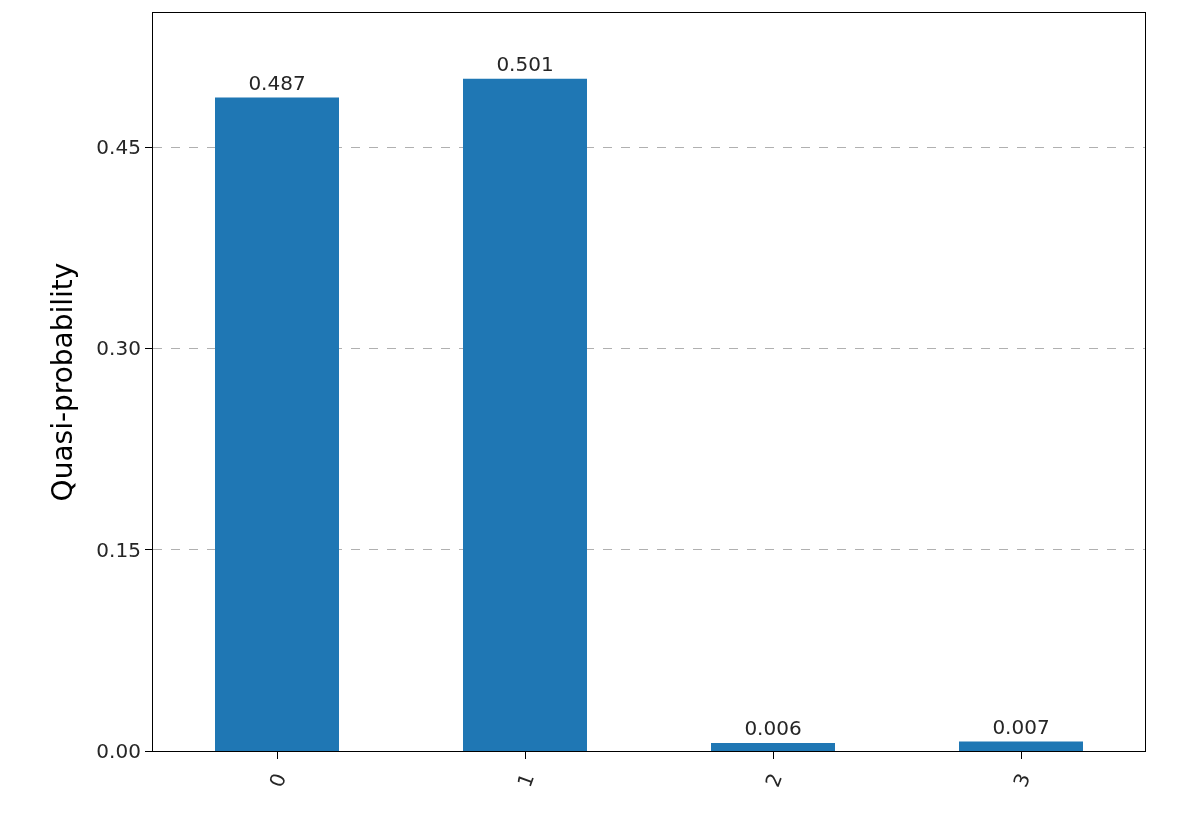 This screenshot has width=1192, height=820. I want to click on data-label: 0.006, so click(773, 727).